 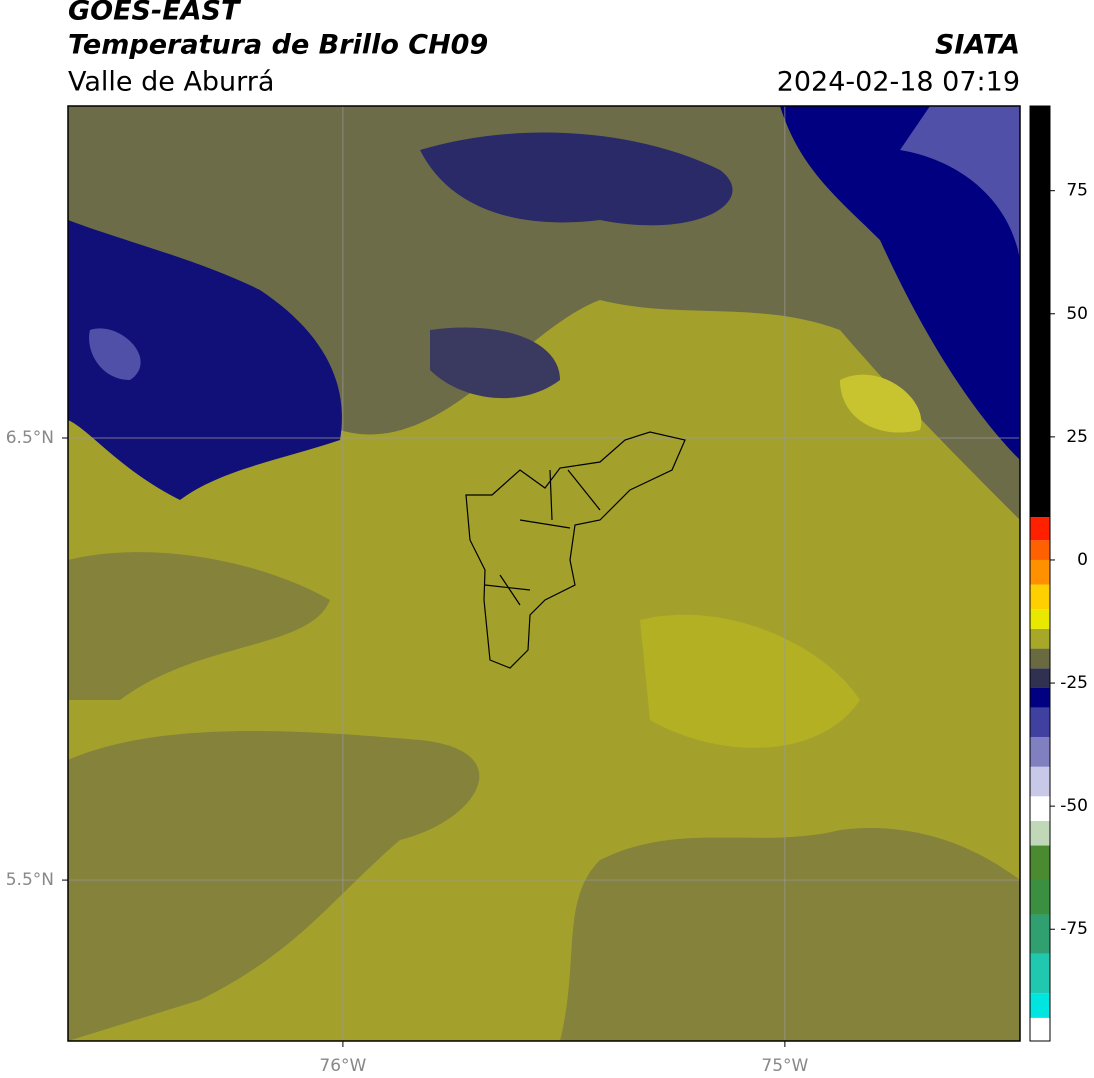 I want to click on x-tick-label: 75°W, so click(x=784, y=1066).